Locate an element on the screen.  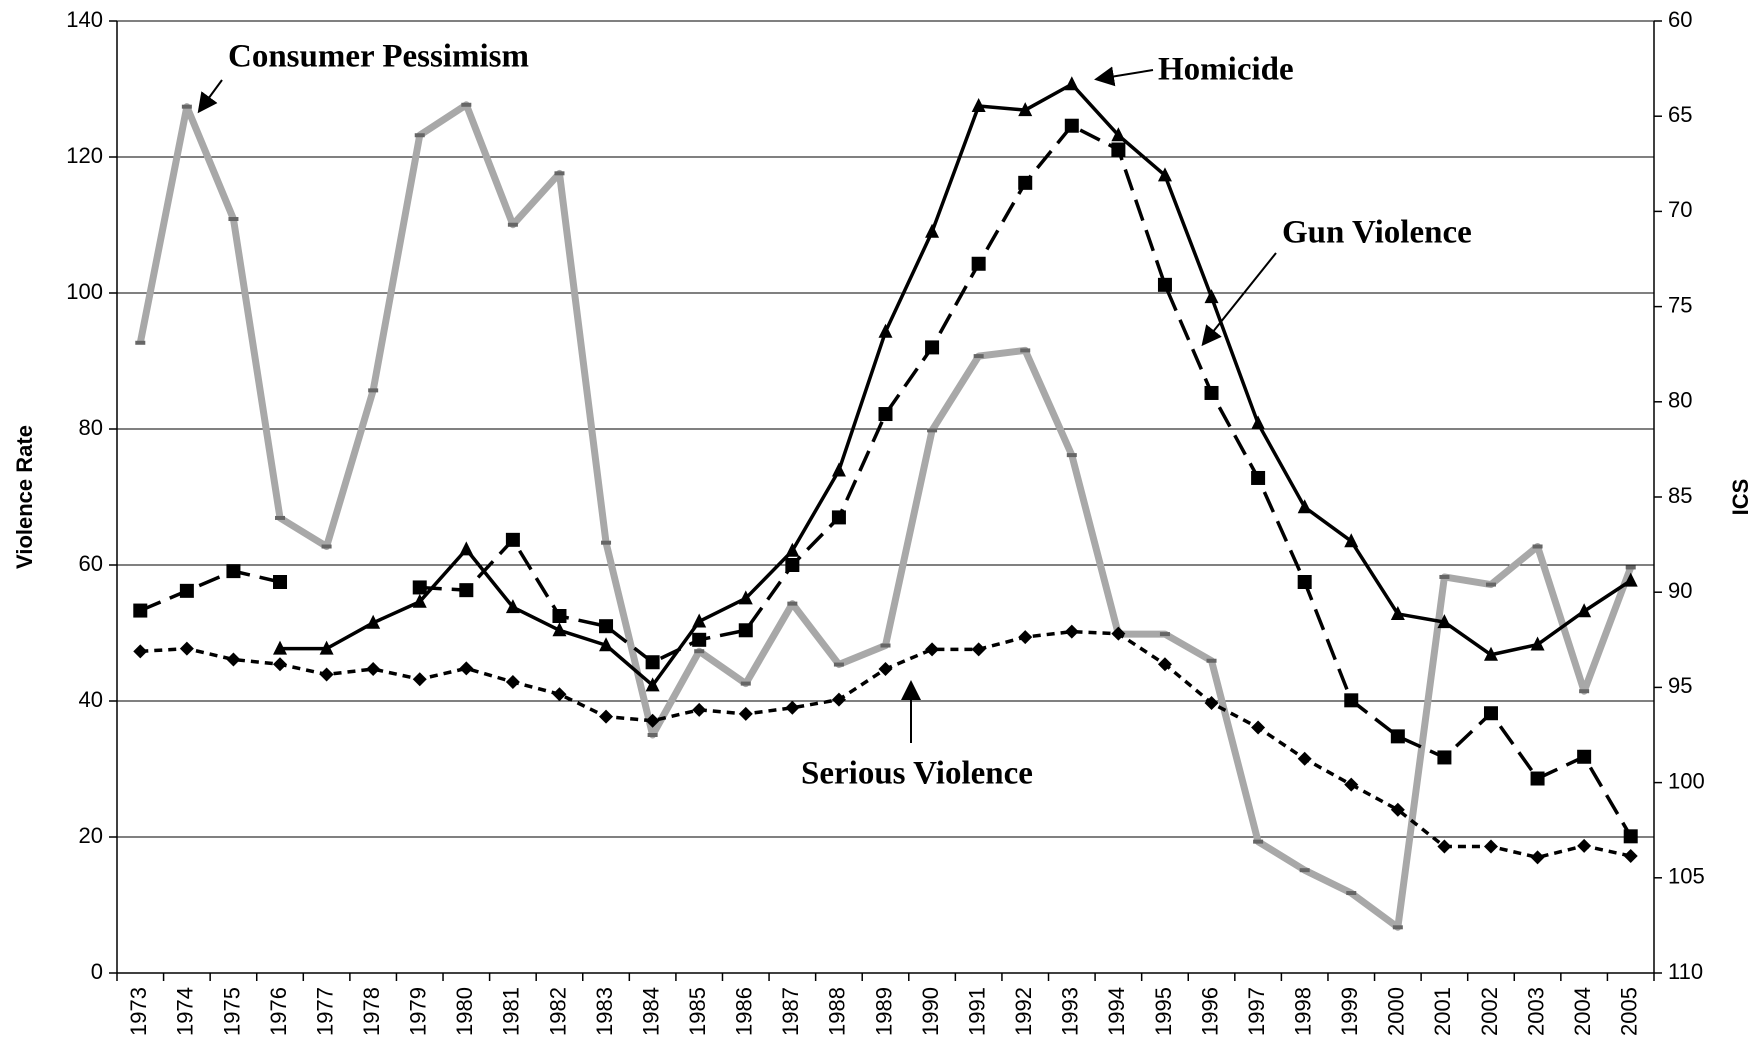
x-tick-label: 1979 is located at coordinates (418, 1011).